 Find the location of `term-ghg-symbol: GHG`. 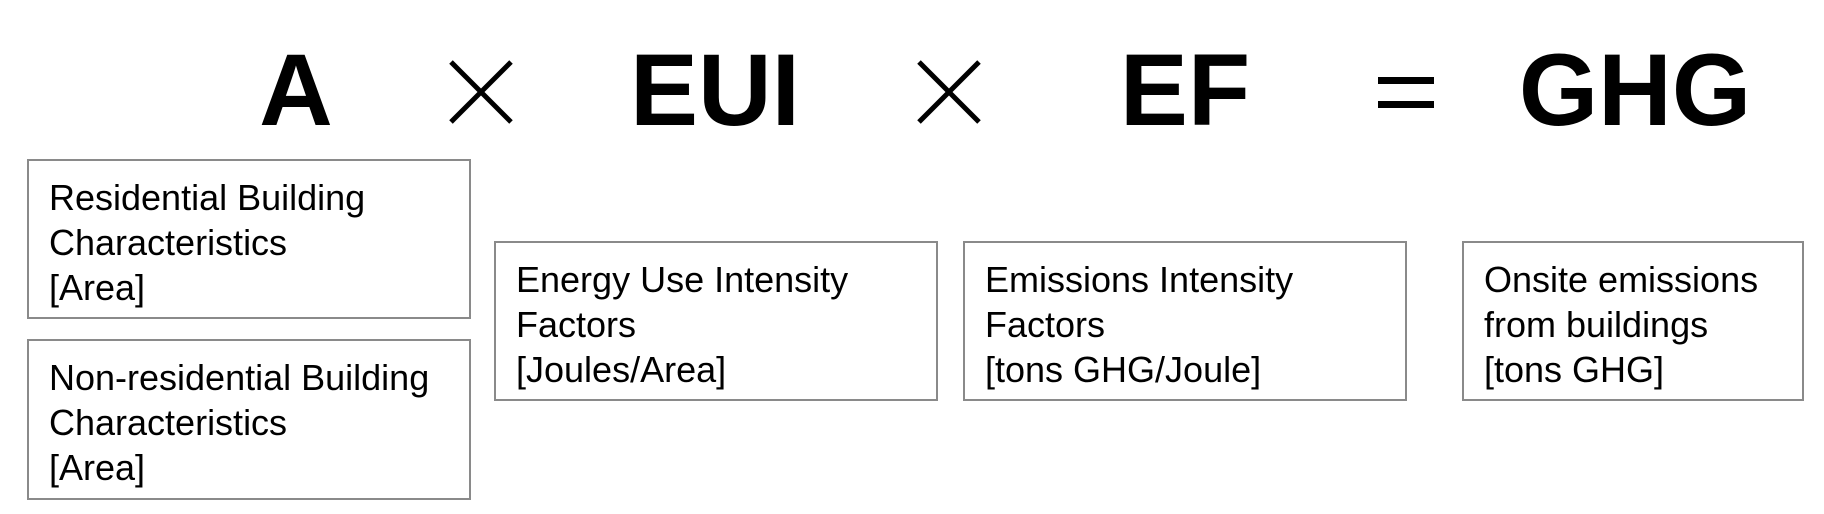

term-ghg-symbol: GHG is located at coordinates (1635, 90).